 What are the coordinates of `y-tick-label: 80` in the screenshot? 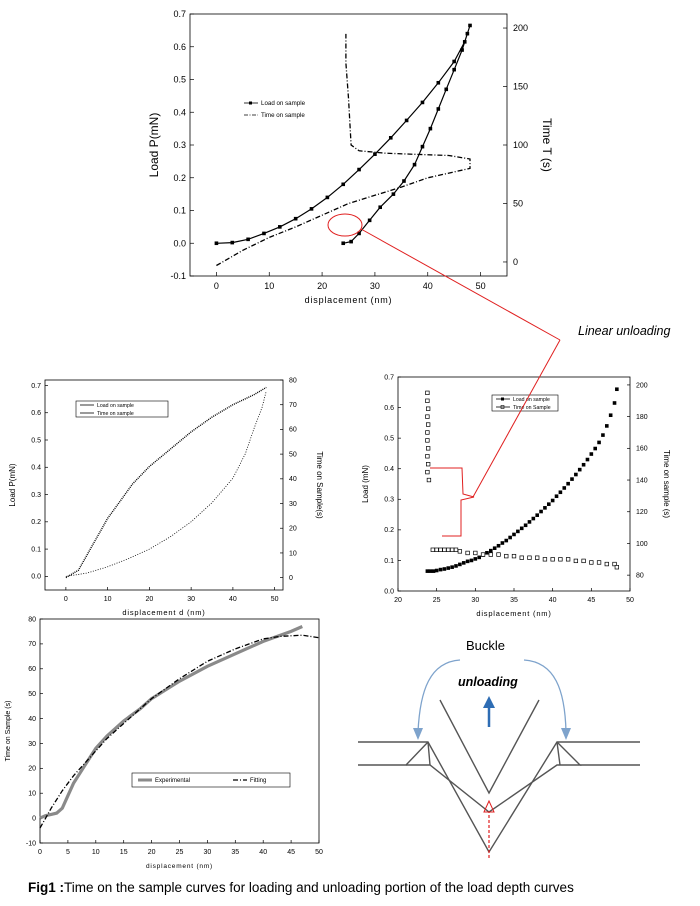 It's located at (32, 619).